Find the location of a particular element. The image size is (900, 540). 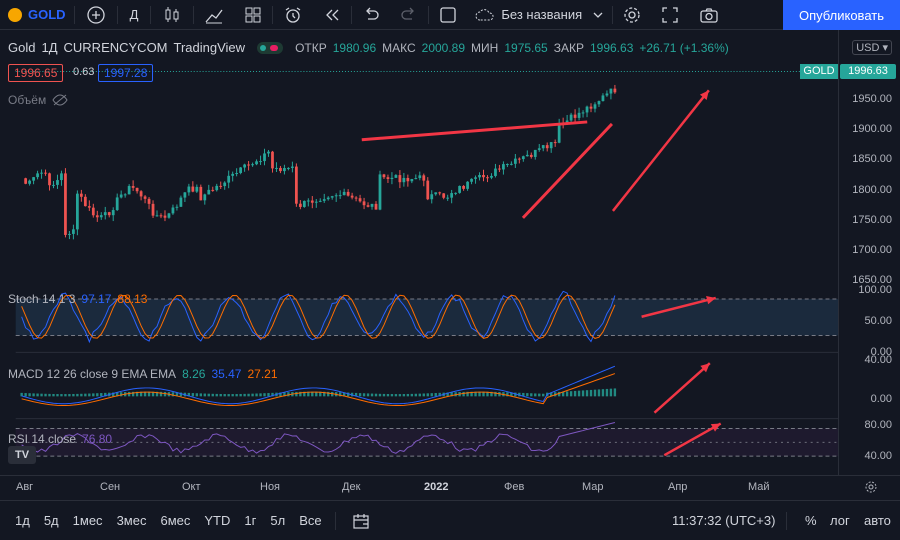

fullscreen-button is located at coordinates (670, 15).